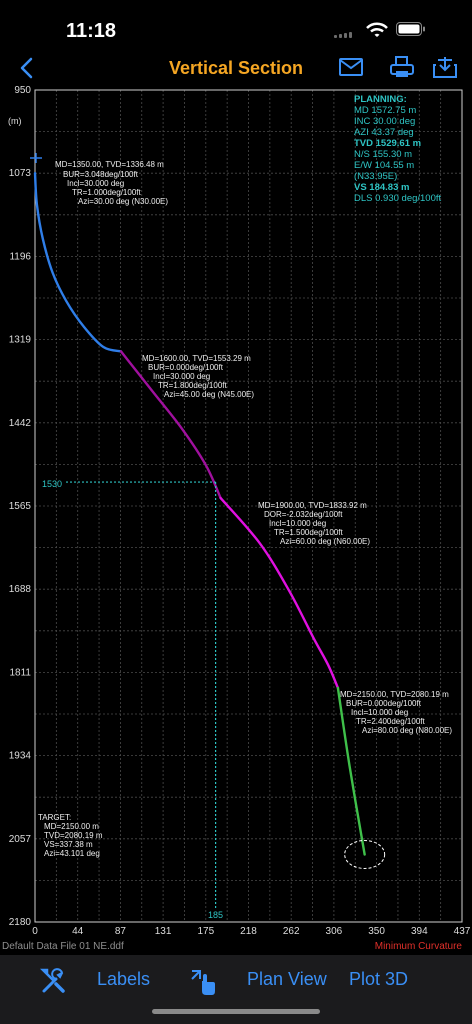 Image resolution: width=472 pixels, height=1024 pixels. Describe the element at coordinates (380, 99) in the screenshot. I see `planning-header: PLANNING:` at that location.